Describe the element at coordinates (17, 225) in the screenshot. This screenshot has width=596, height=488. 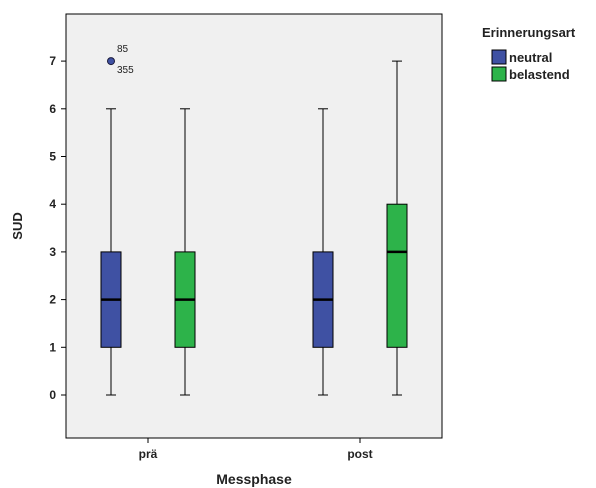
I see `y-axis-label: SUD` at that location.